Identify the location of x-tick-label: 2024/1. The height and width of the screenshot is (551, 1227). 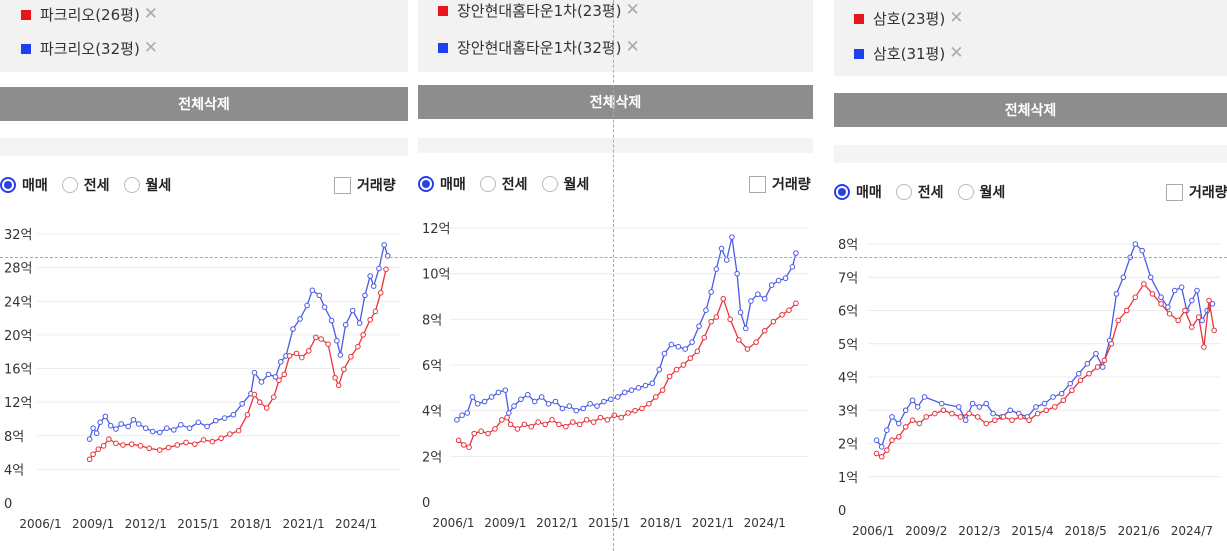
(356, 524).